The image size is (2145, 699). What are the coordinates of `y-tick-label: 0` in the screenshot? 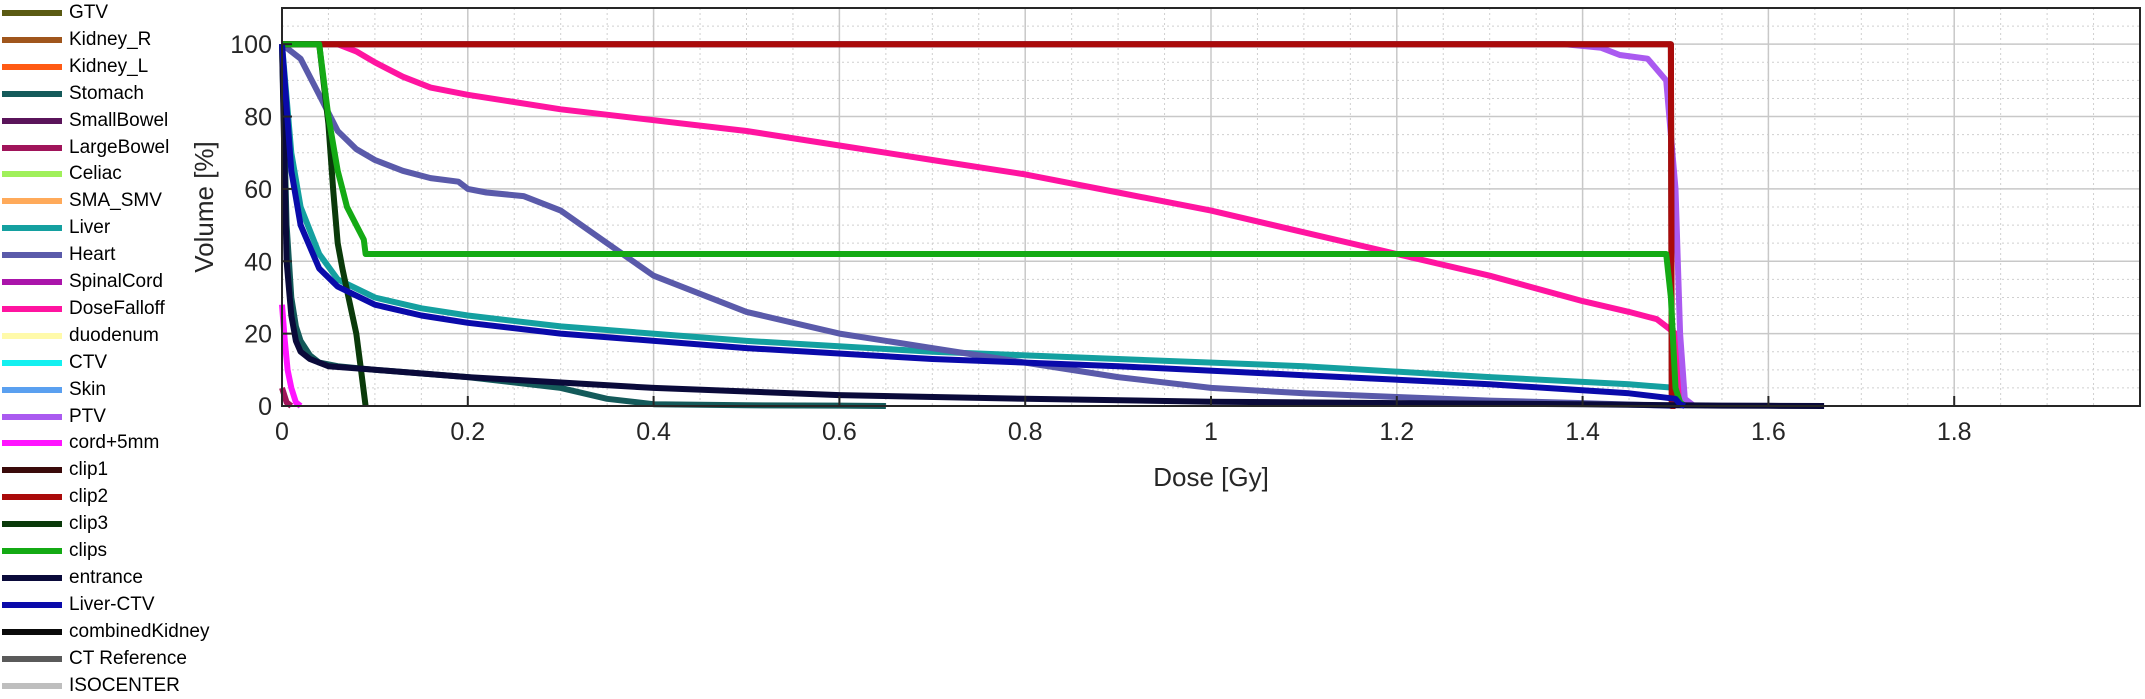 It's located at (265, 407).